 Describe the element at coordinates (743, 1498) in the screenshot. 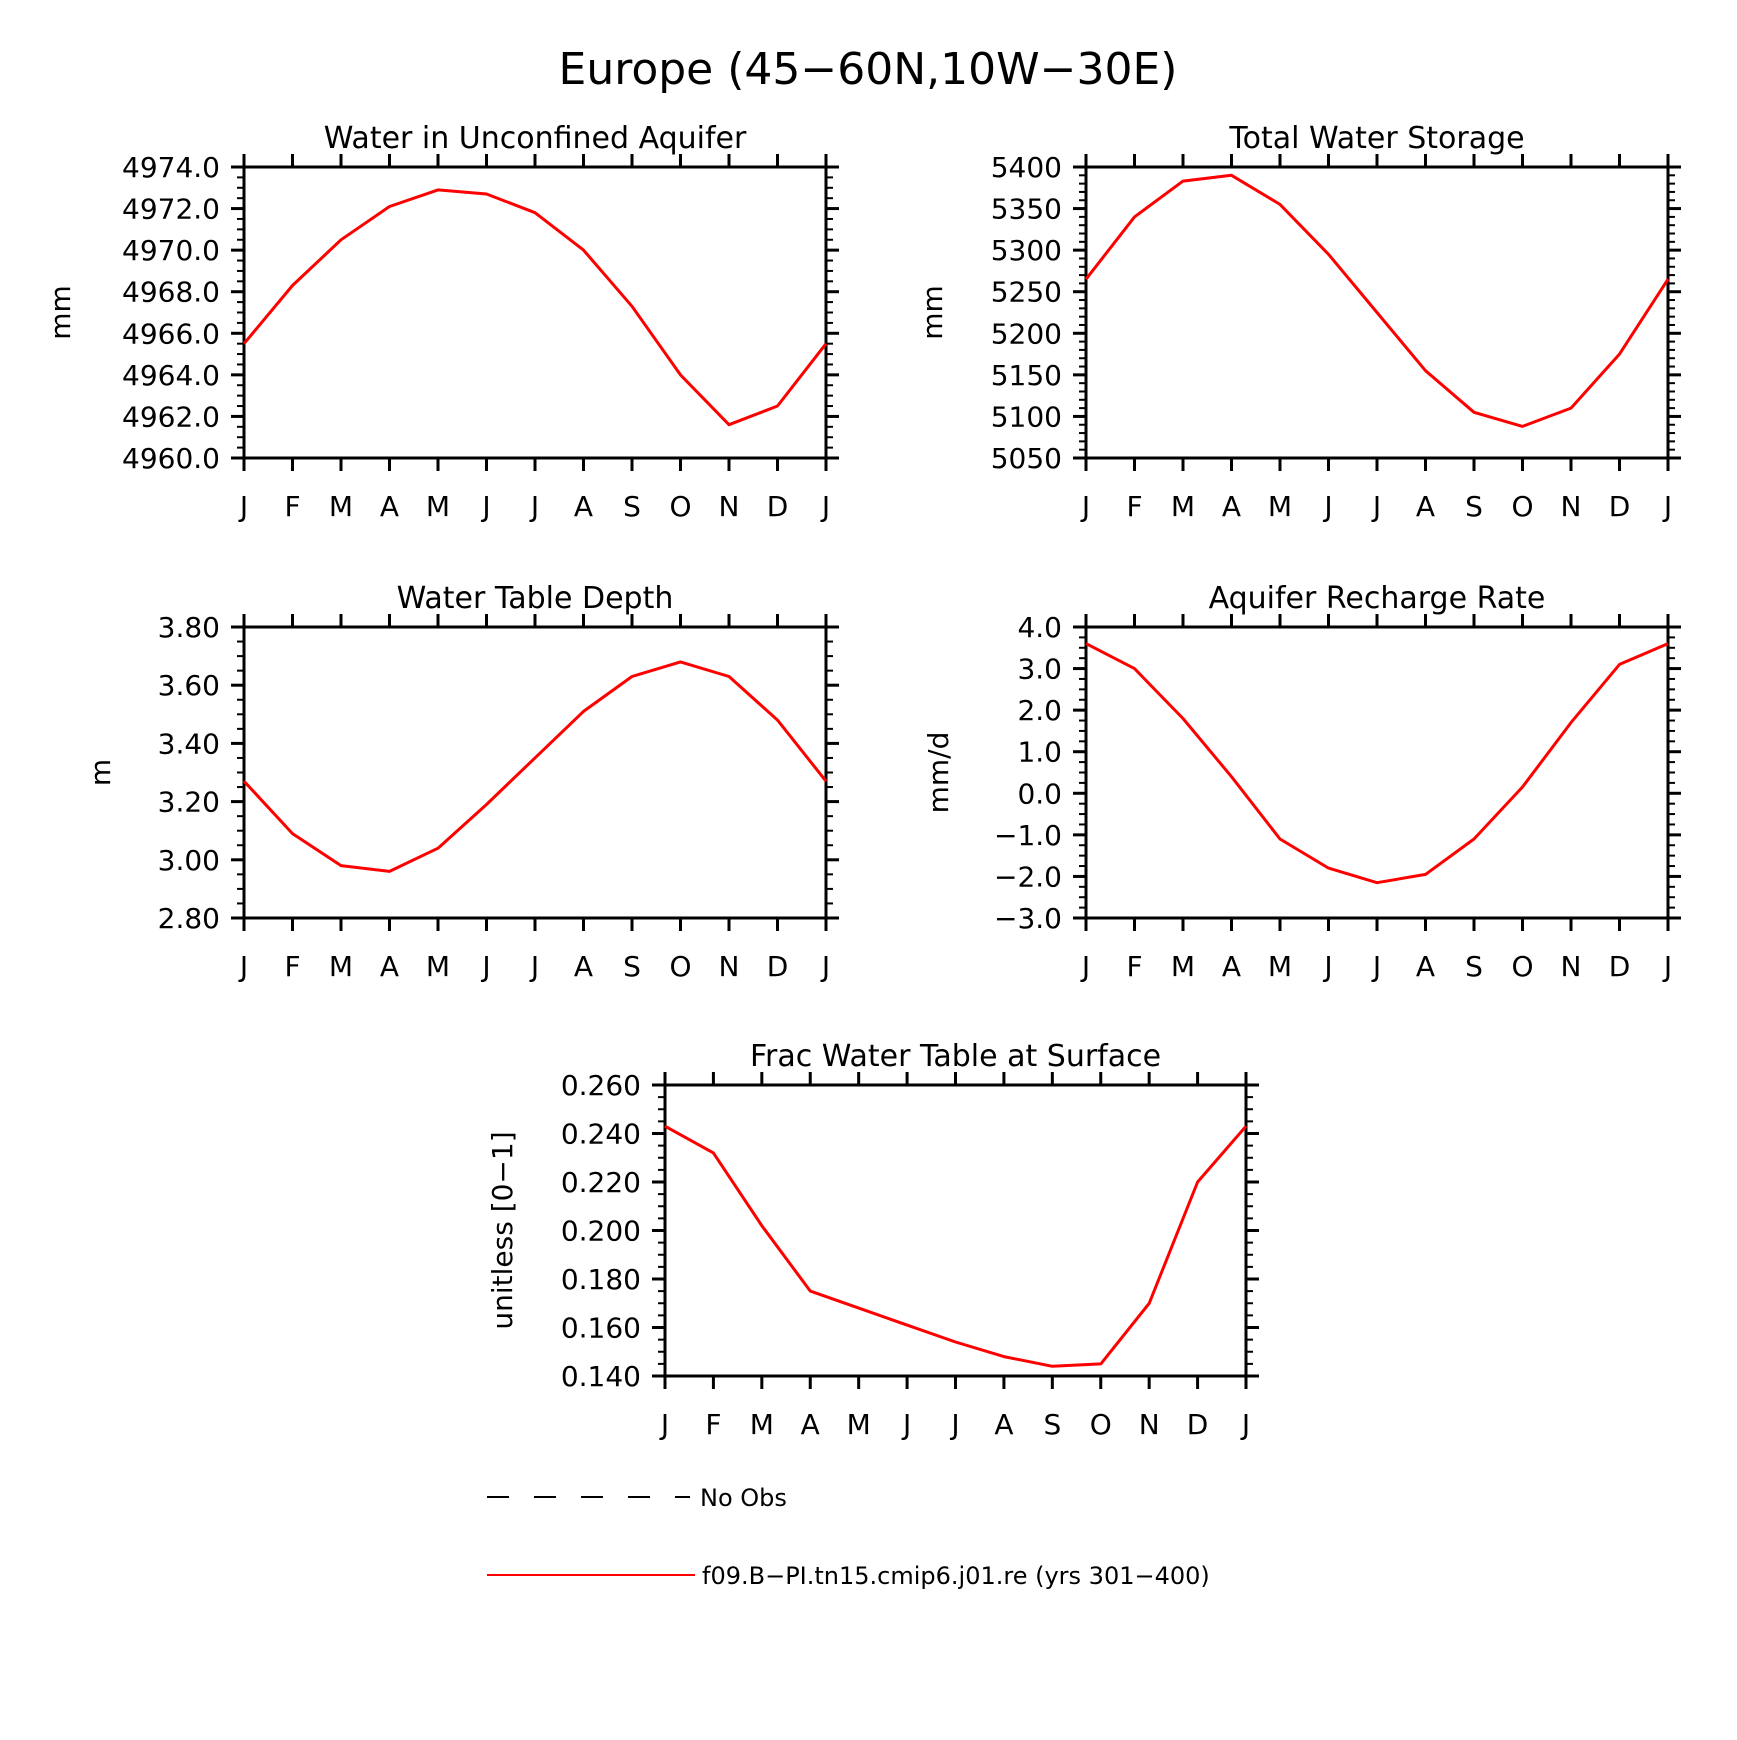

I see `legend-label-no-obs: No Obs` at that location.